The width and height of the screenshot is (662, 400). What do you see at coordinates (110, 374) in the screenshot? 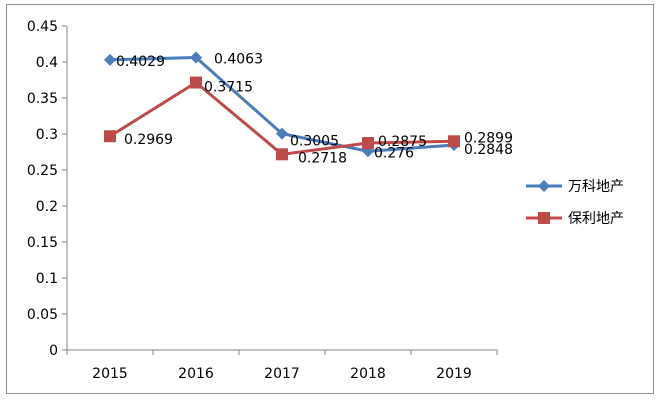
I see `x-tick-label: 2015` at bounding box center [110, 374].